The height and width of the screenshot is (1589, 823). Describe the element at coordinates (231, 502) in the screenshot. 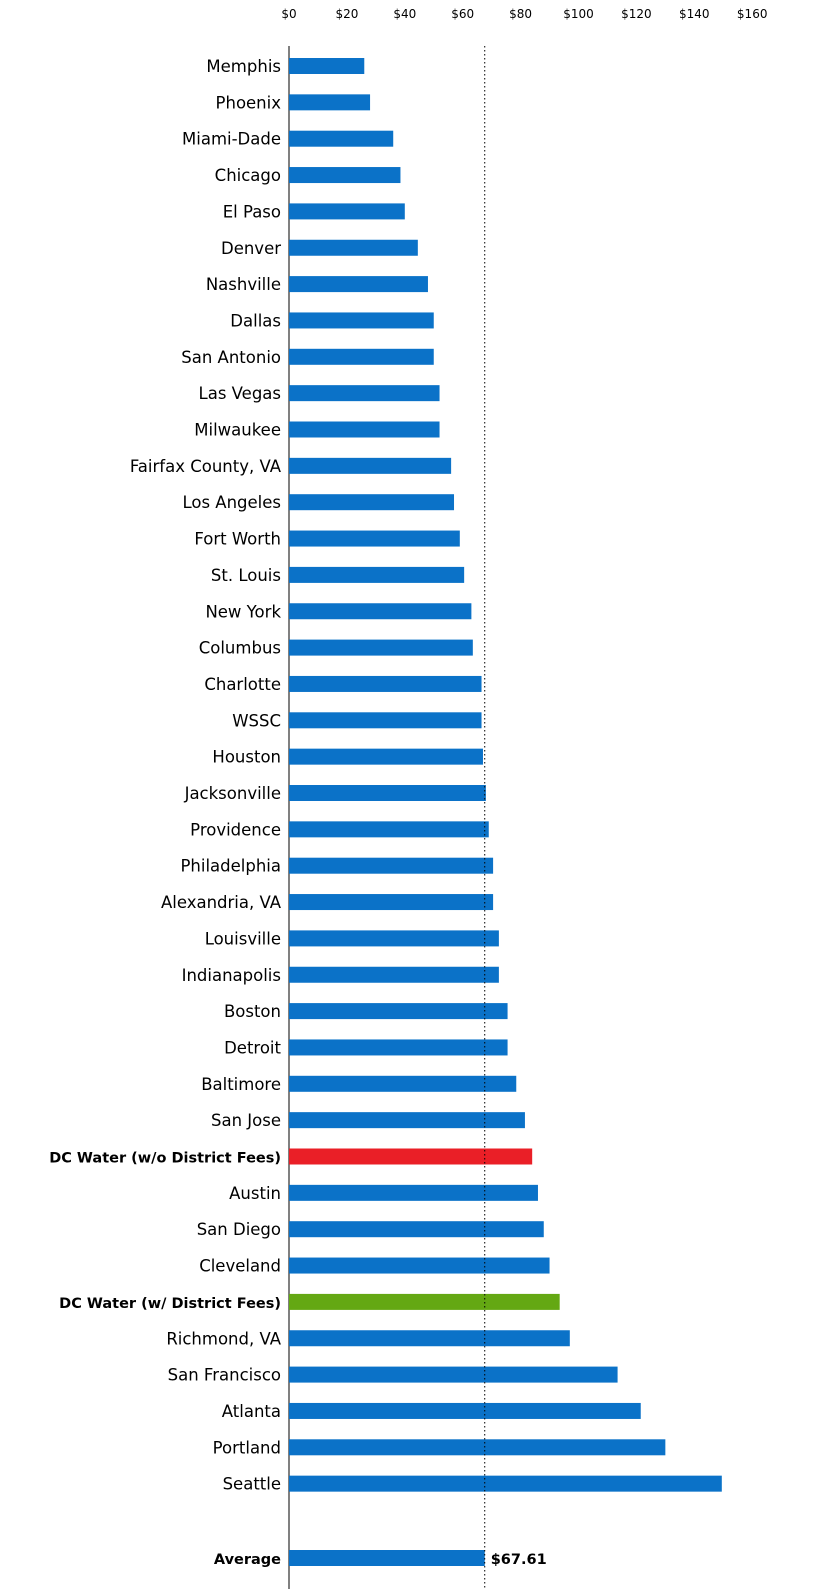

I see `category-label-12: Los Angeles` at that location.